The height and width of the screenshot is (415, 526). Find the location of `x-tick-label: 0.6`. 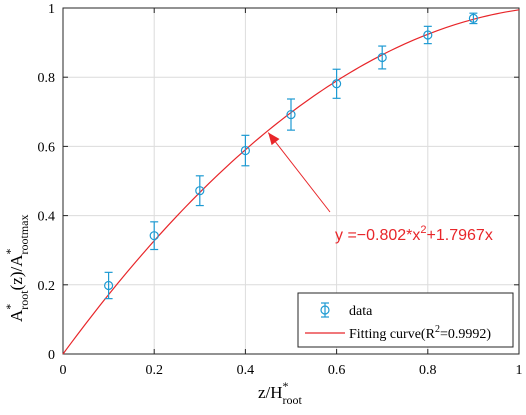

x-tick-label: 0.6 is located at coordinates (337, 370).